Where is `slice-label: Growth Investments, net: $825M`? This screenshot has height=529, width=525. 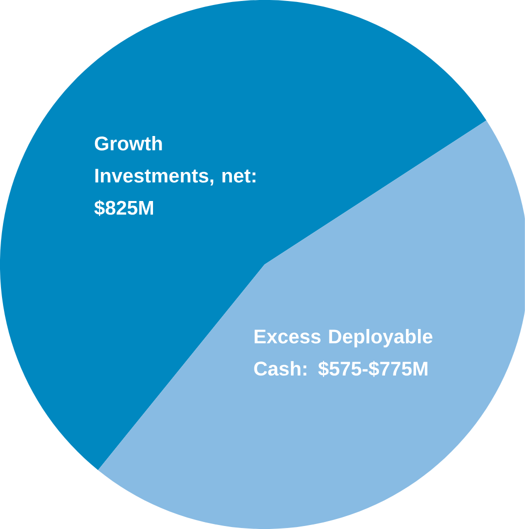
slice-label: Growth Investments, net: $825M is located at coordinates (175, 176).